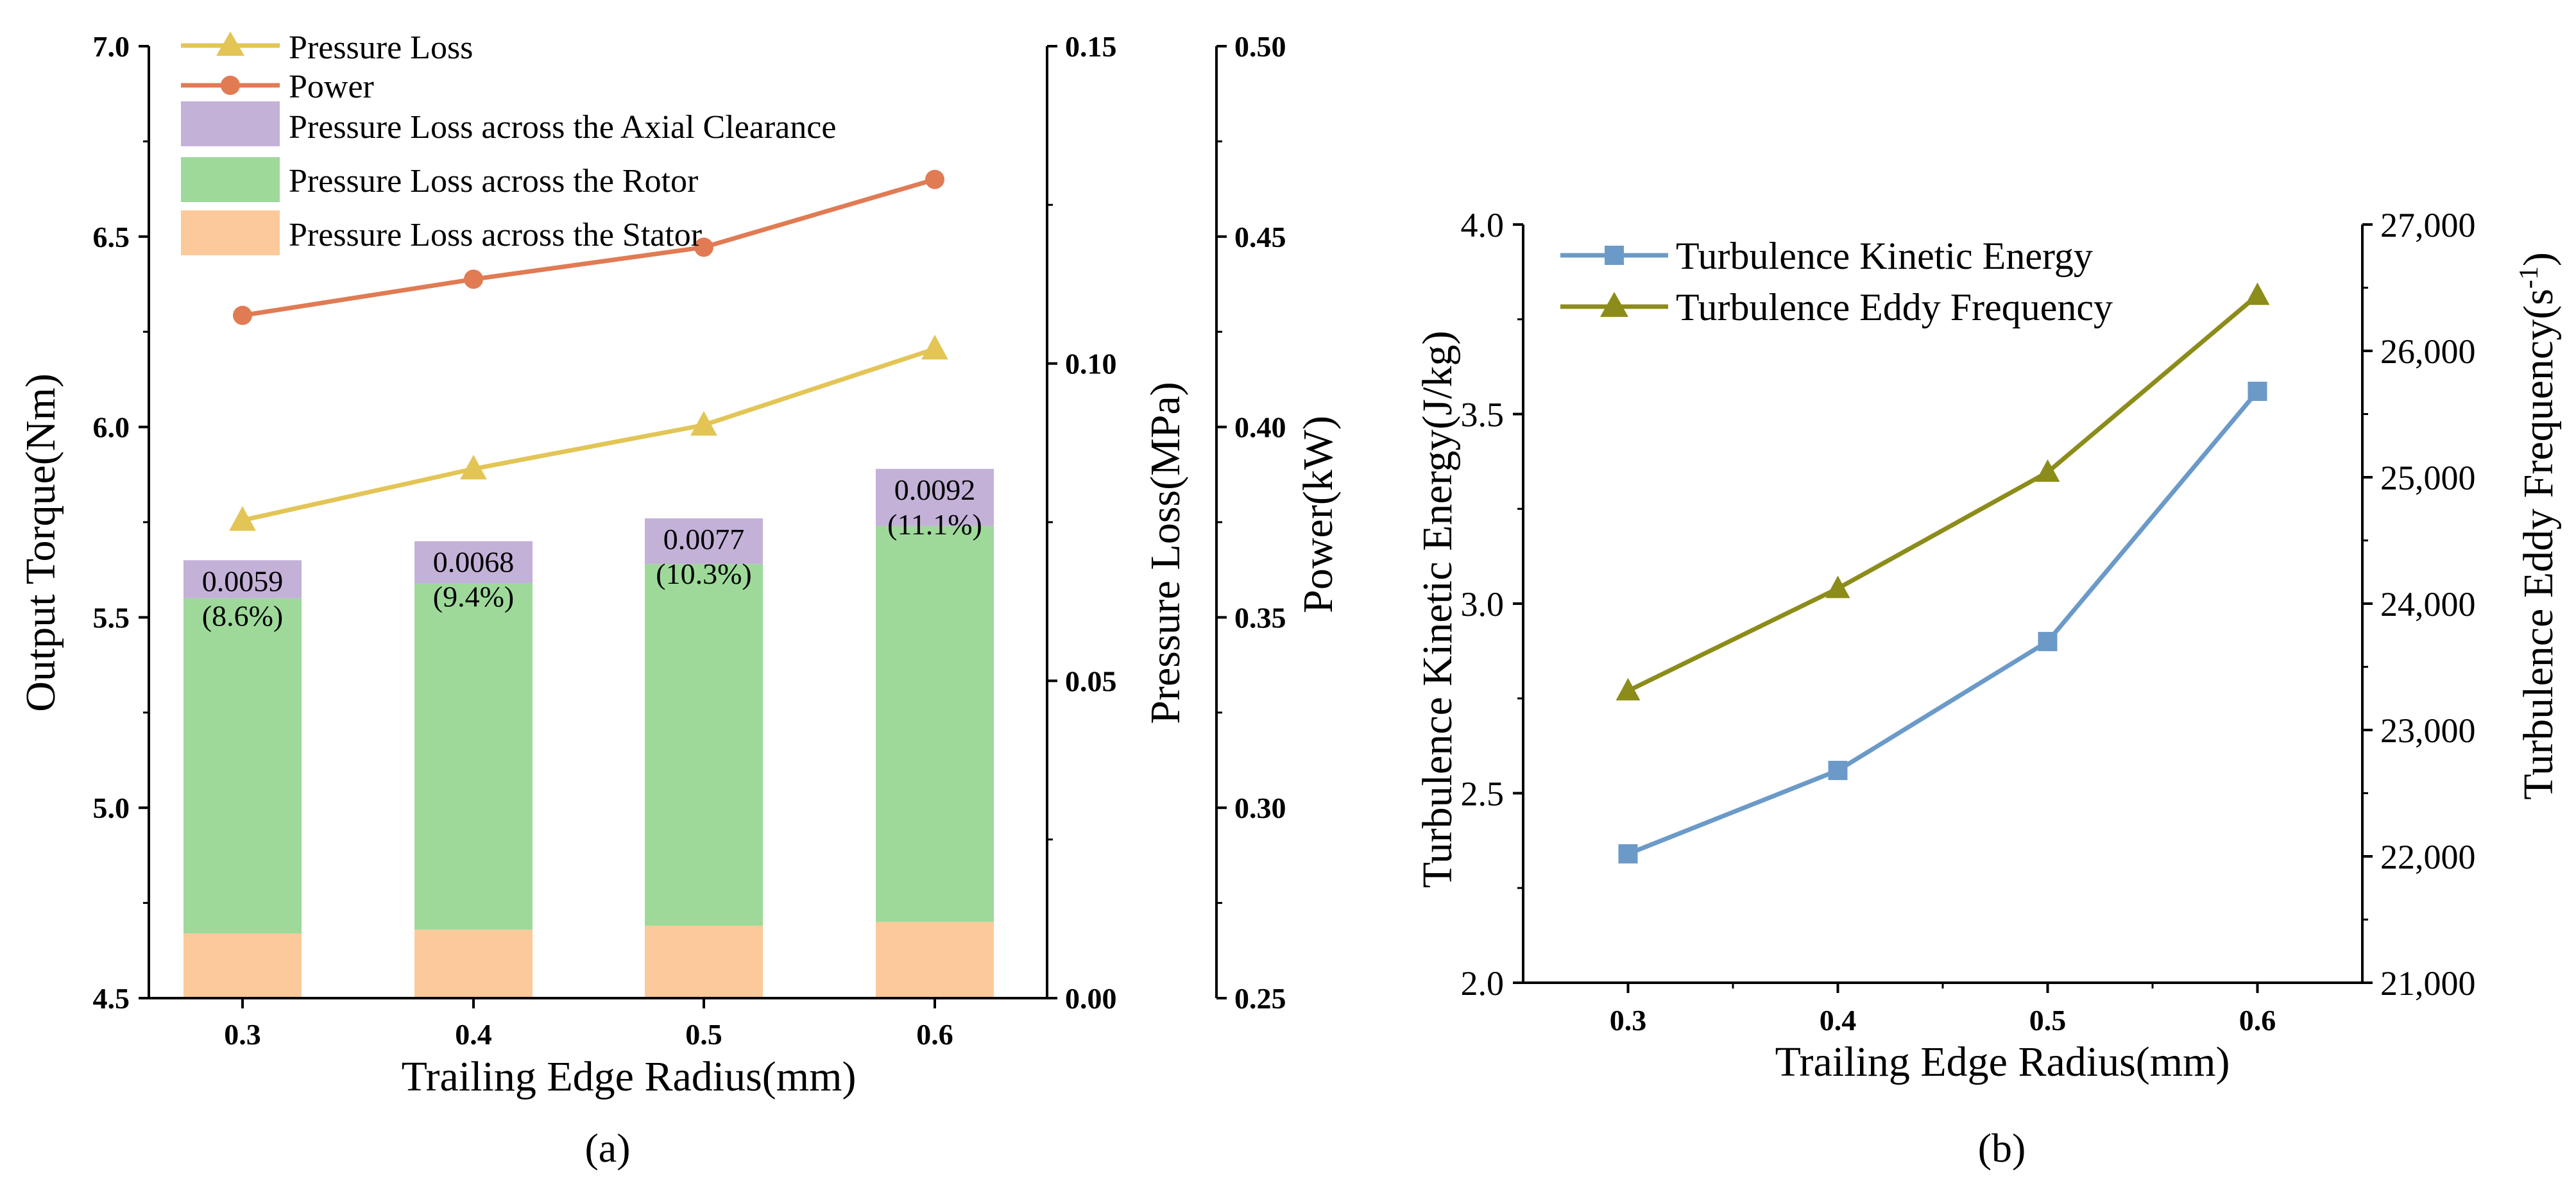  Describe the element at coordinates (231, 85) in the screenshot. I see `legend-power-marker` at that location.